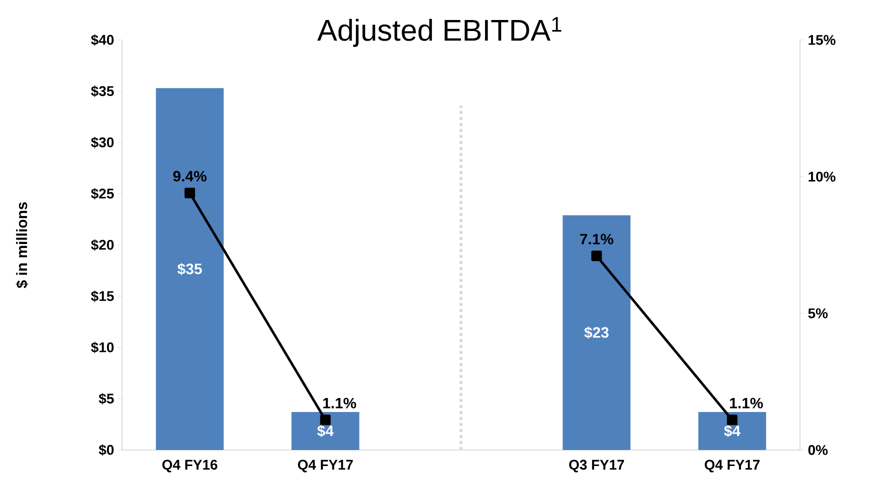 This screenshot has height=494, width=879. What do you see at coordinates (189, 176) in the screenshot?
I see `data-label: 9.4%` at bounding box center [189, 176].